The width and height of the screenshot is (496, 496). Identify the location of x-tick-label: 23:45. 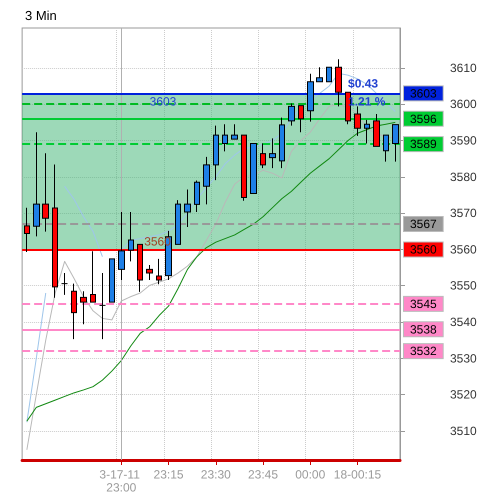
(263, 475).